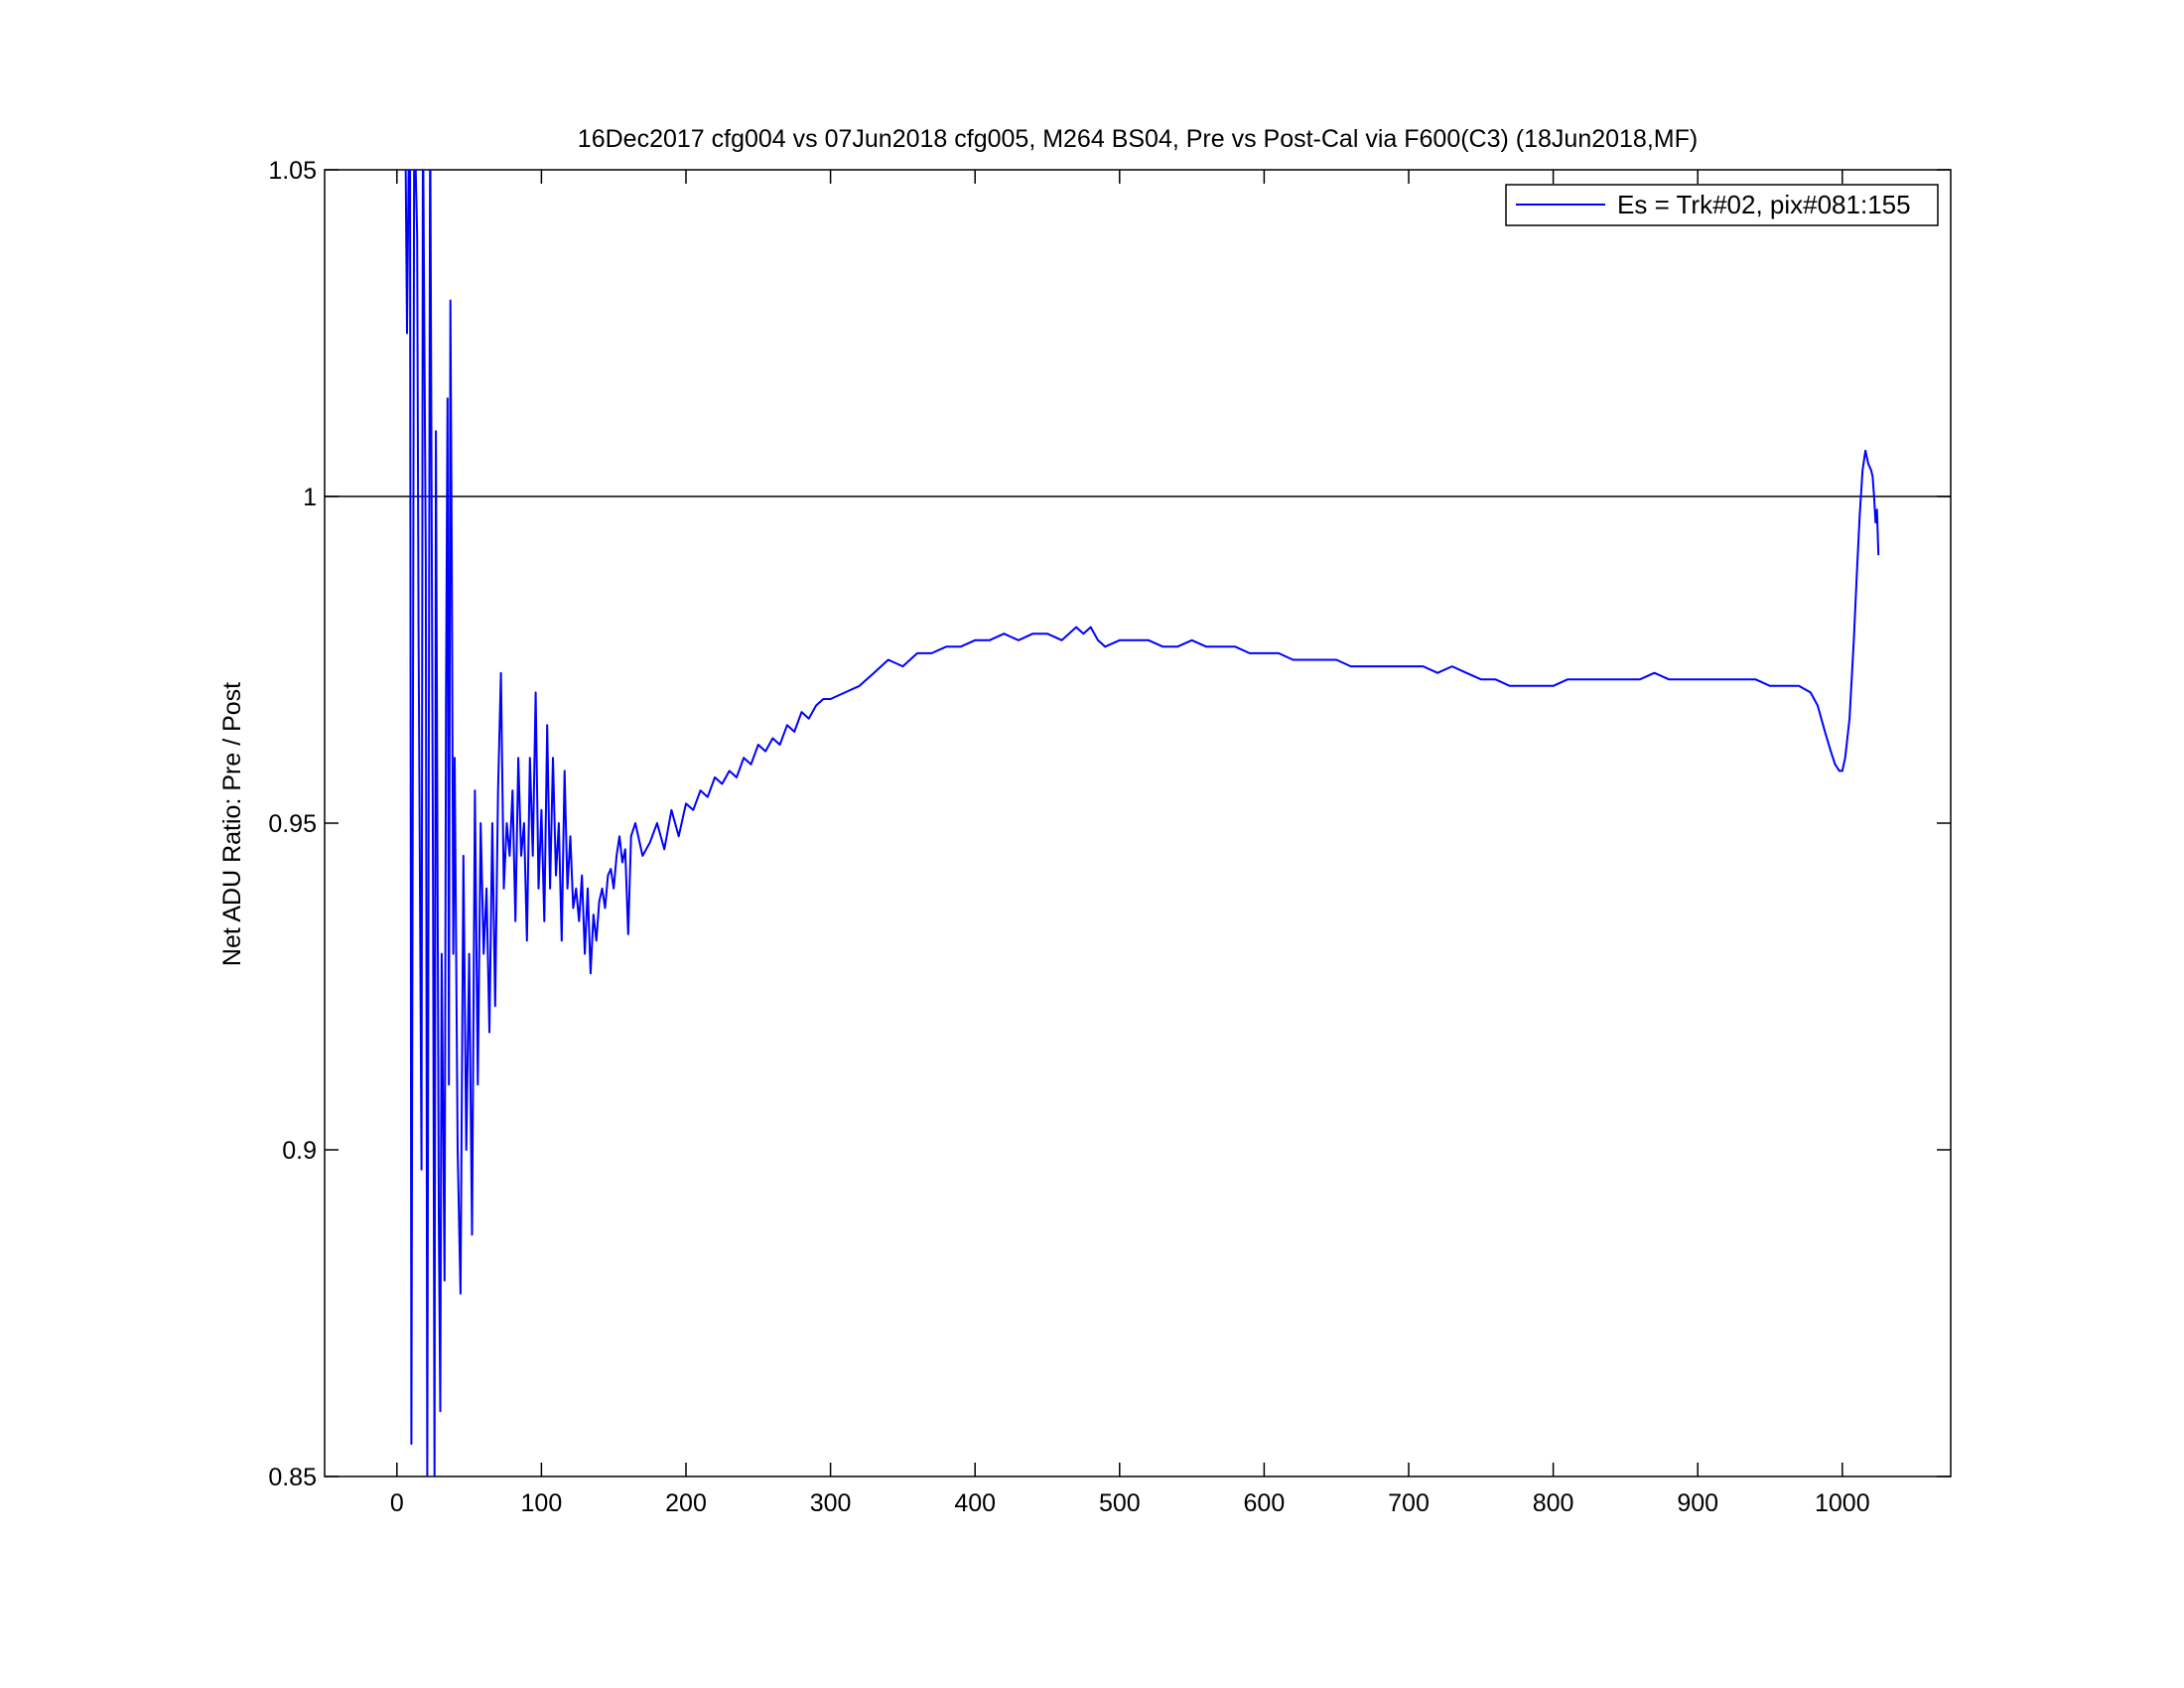 The height and width of the screenshot is (1688, 2184). I want to click on y-tick-label: 0.85, so click(292, 1477).